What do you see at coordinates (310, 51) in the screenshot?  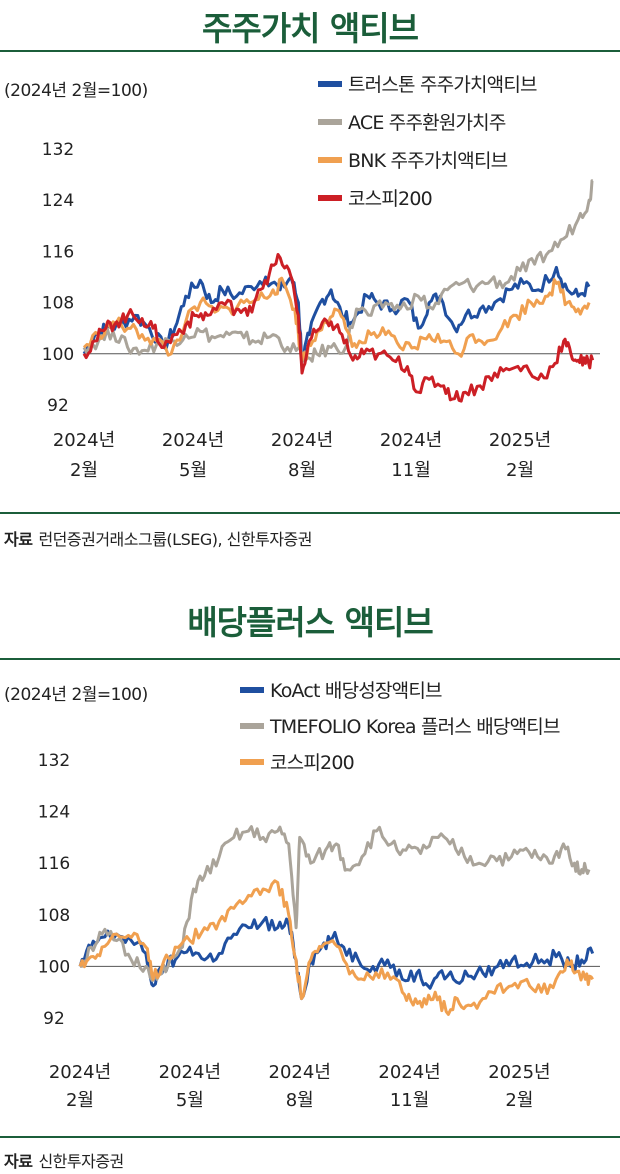 I see `chart-1-top-rule` at bounding box center [310, 51].